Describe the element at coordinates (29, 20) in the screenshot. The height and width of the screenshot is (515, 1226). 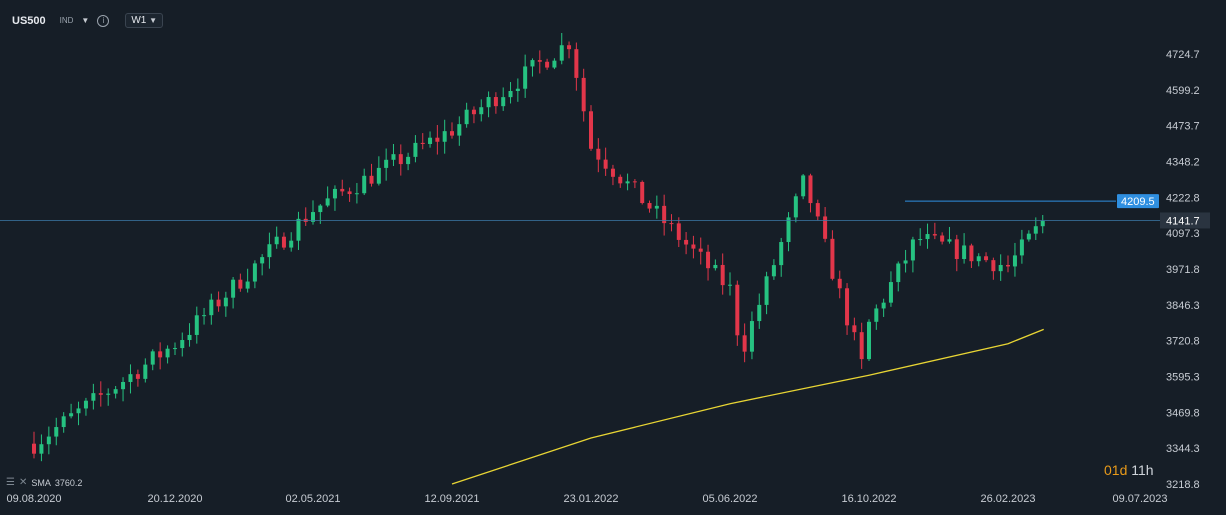
I see `symbol-label: US500` at that location.